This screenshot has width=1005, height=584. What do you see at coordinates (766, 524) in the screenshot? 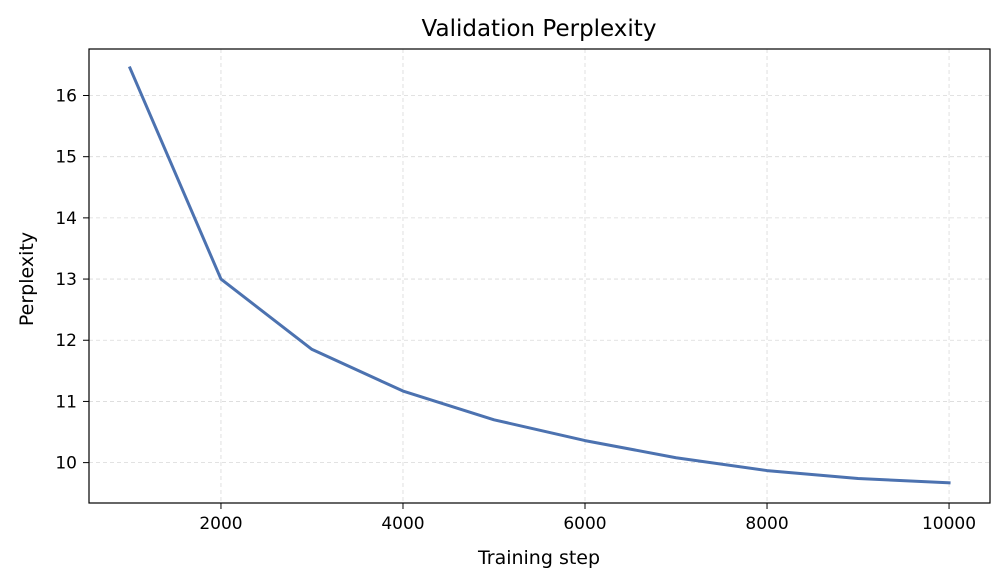
I see `x-tick-label: 8000` at bounding box center [766, 524].